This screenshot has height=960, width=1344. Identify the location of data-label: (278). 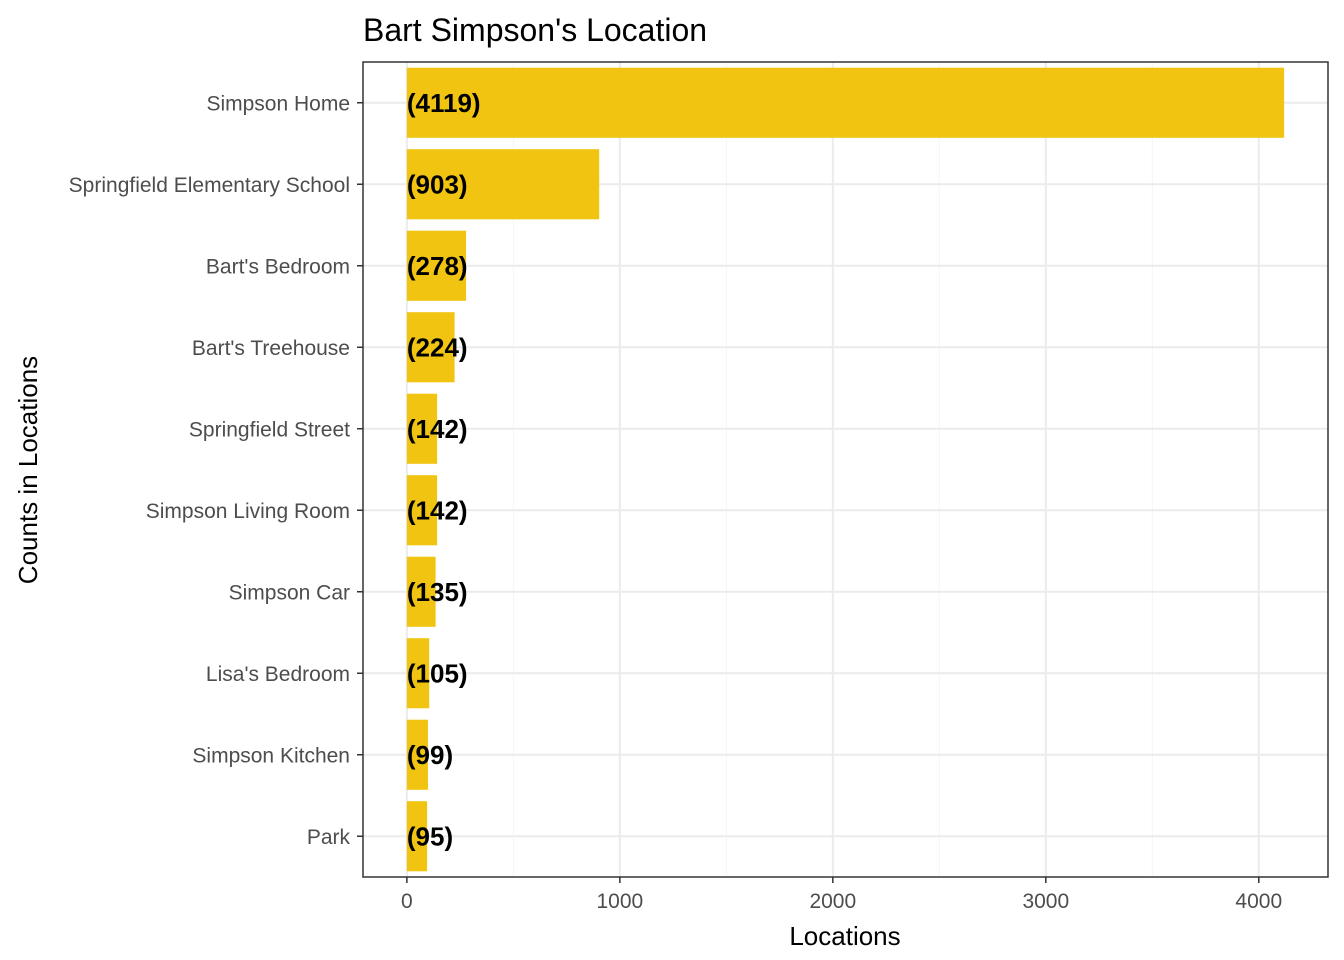
(437, 266).